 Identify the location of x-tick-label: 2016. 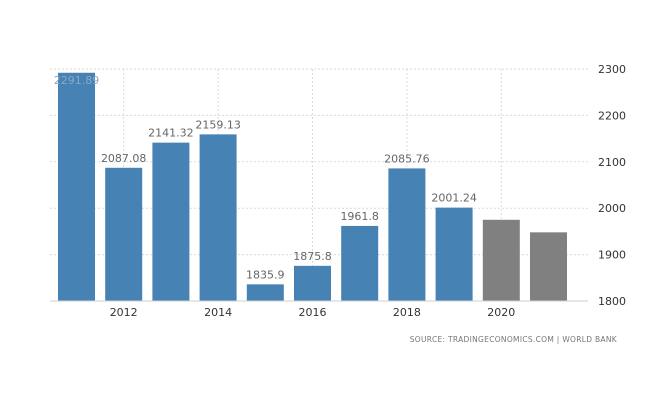
(313, 312).